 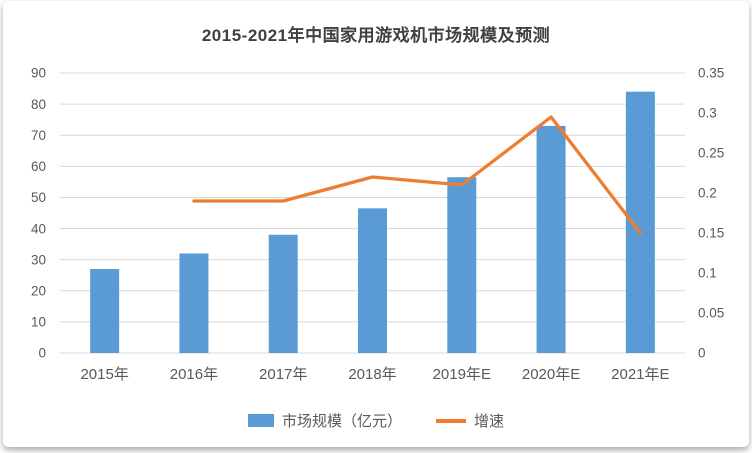 What do you see at coordinates (451, 420) in the screenshot?
I see `line-series-swatch-icon` at bounding box center [451, 420].